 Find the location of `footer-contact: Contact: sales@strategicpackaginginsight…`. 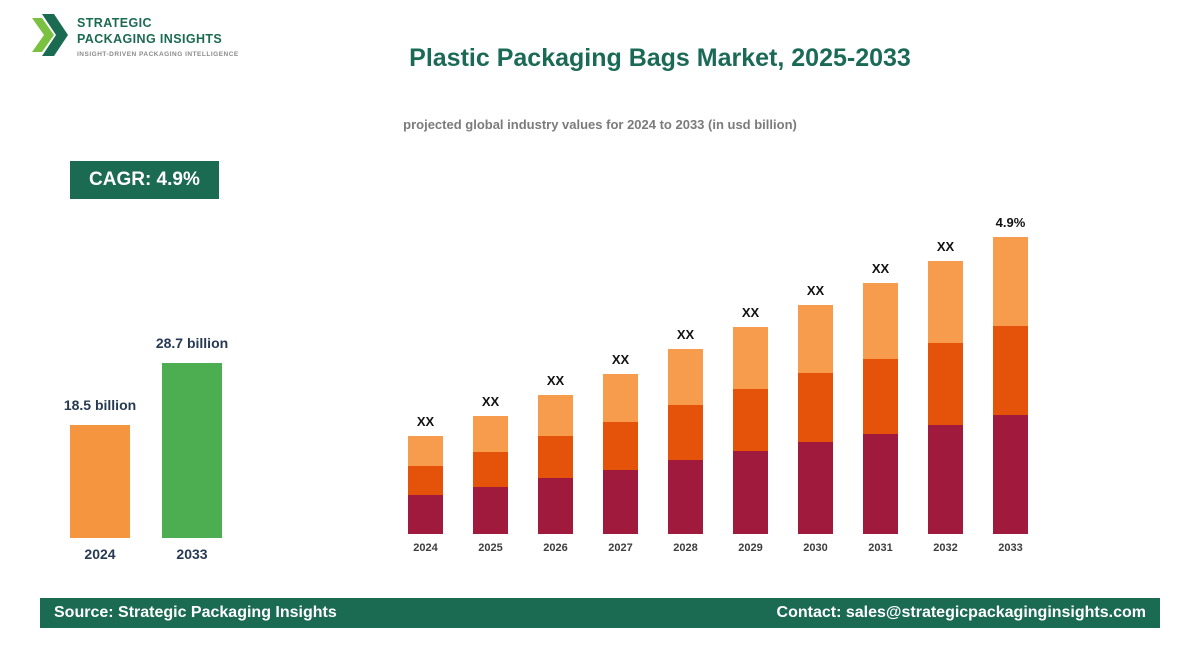

footer-contact: Contact: sales@strategicpackaginginsight… is located at coordinates (961, 612).